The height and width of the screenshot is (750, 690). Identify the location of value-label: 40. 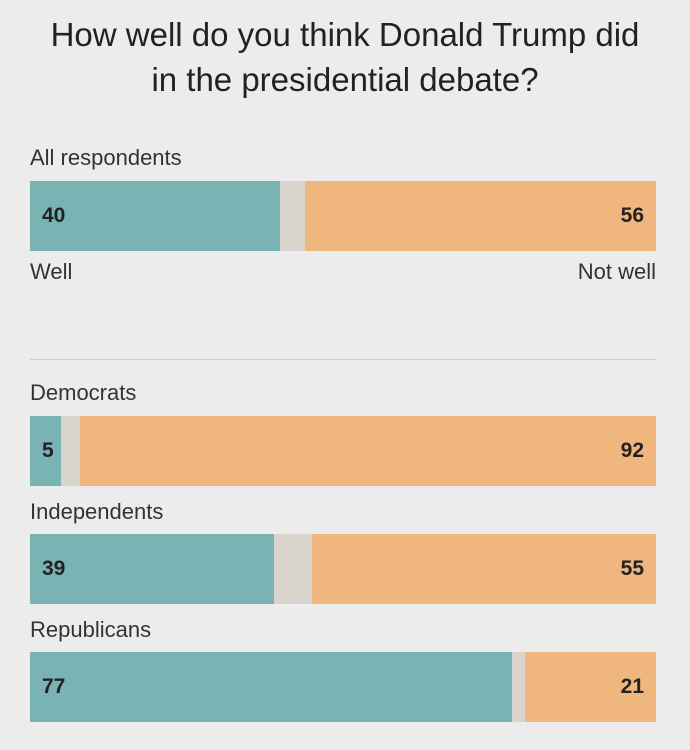
(54, 215).